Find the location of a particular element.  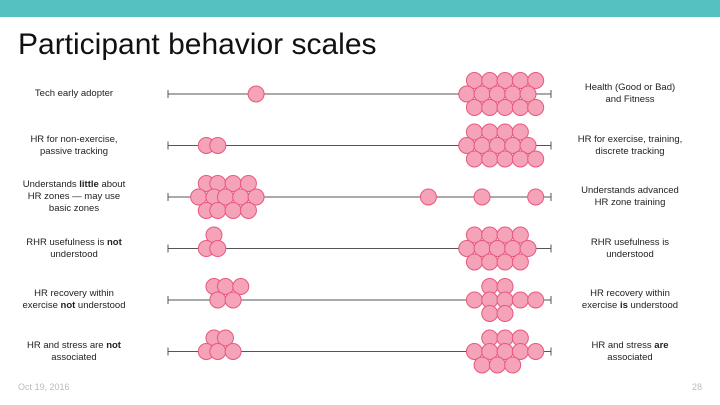

scale-right-label: RHR usefulness is understood is located at coordinates (630, 248).